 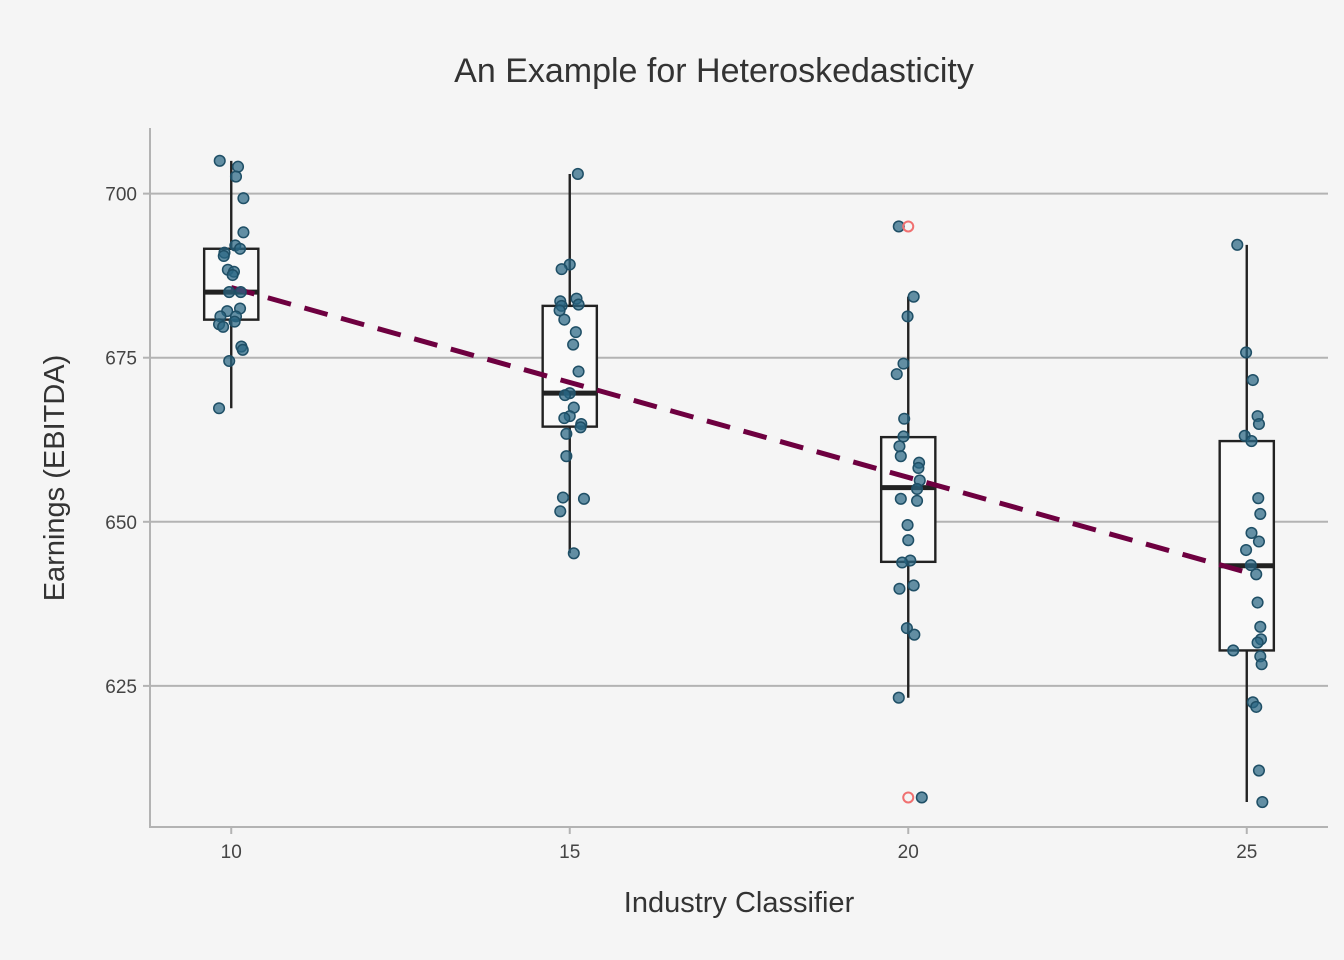 What do you see at coordinates (569, 852) in the screenshot?
I see `x-tick-label: 15` at bounding box center [569, 852].